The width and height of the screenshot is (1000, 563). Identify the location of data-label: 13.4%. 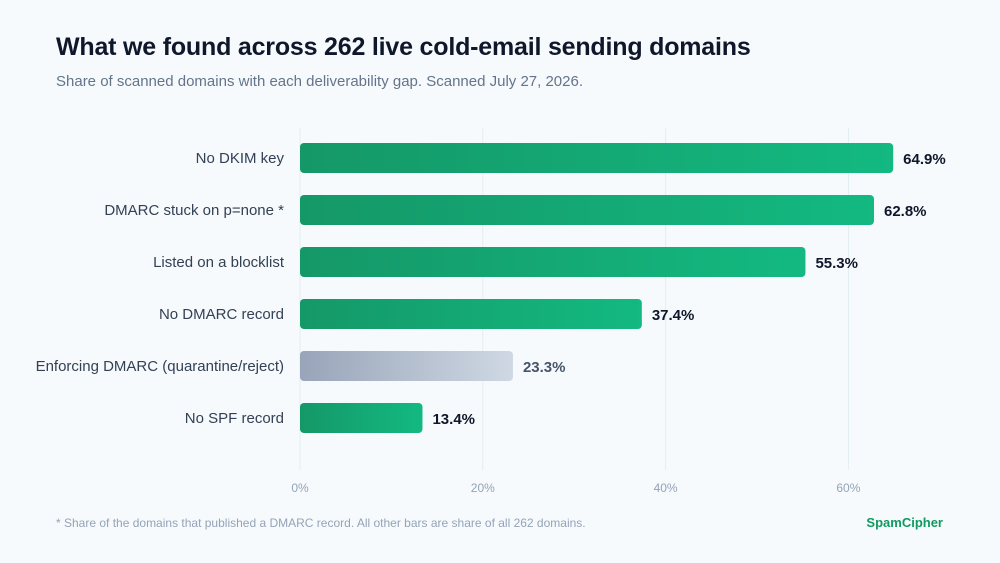
(453, 419).